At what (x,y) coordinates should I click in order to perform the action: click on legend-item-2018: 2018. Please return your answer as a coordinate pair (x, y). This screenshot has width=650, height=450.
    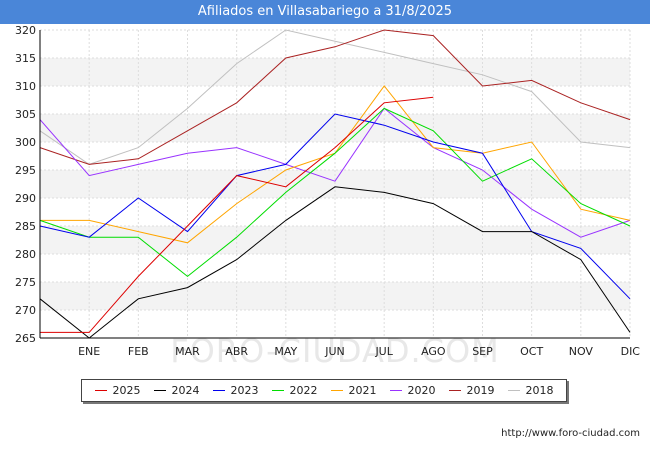
    Looking at the image, I should click on (530, 390).